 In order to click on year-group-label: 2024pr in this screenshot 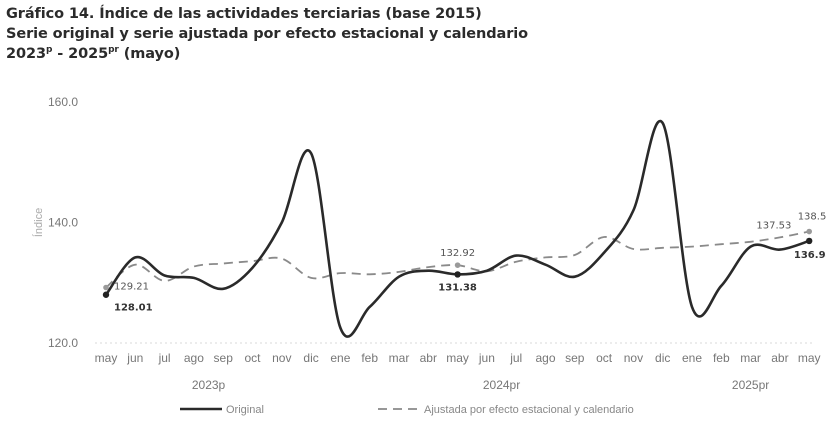, I will do `click(501, 385)`.